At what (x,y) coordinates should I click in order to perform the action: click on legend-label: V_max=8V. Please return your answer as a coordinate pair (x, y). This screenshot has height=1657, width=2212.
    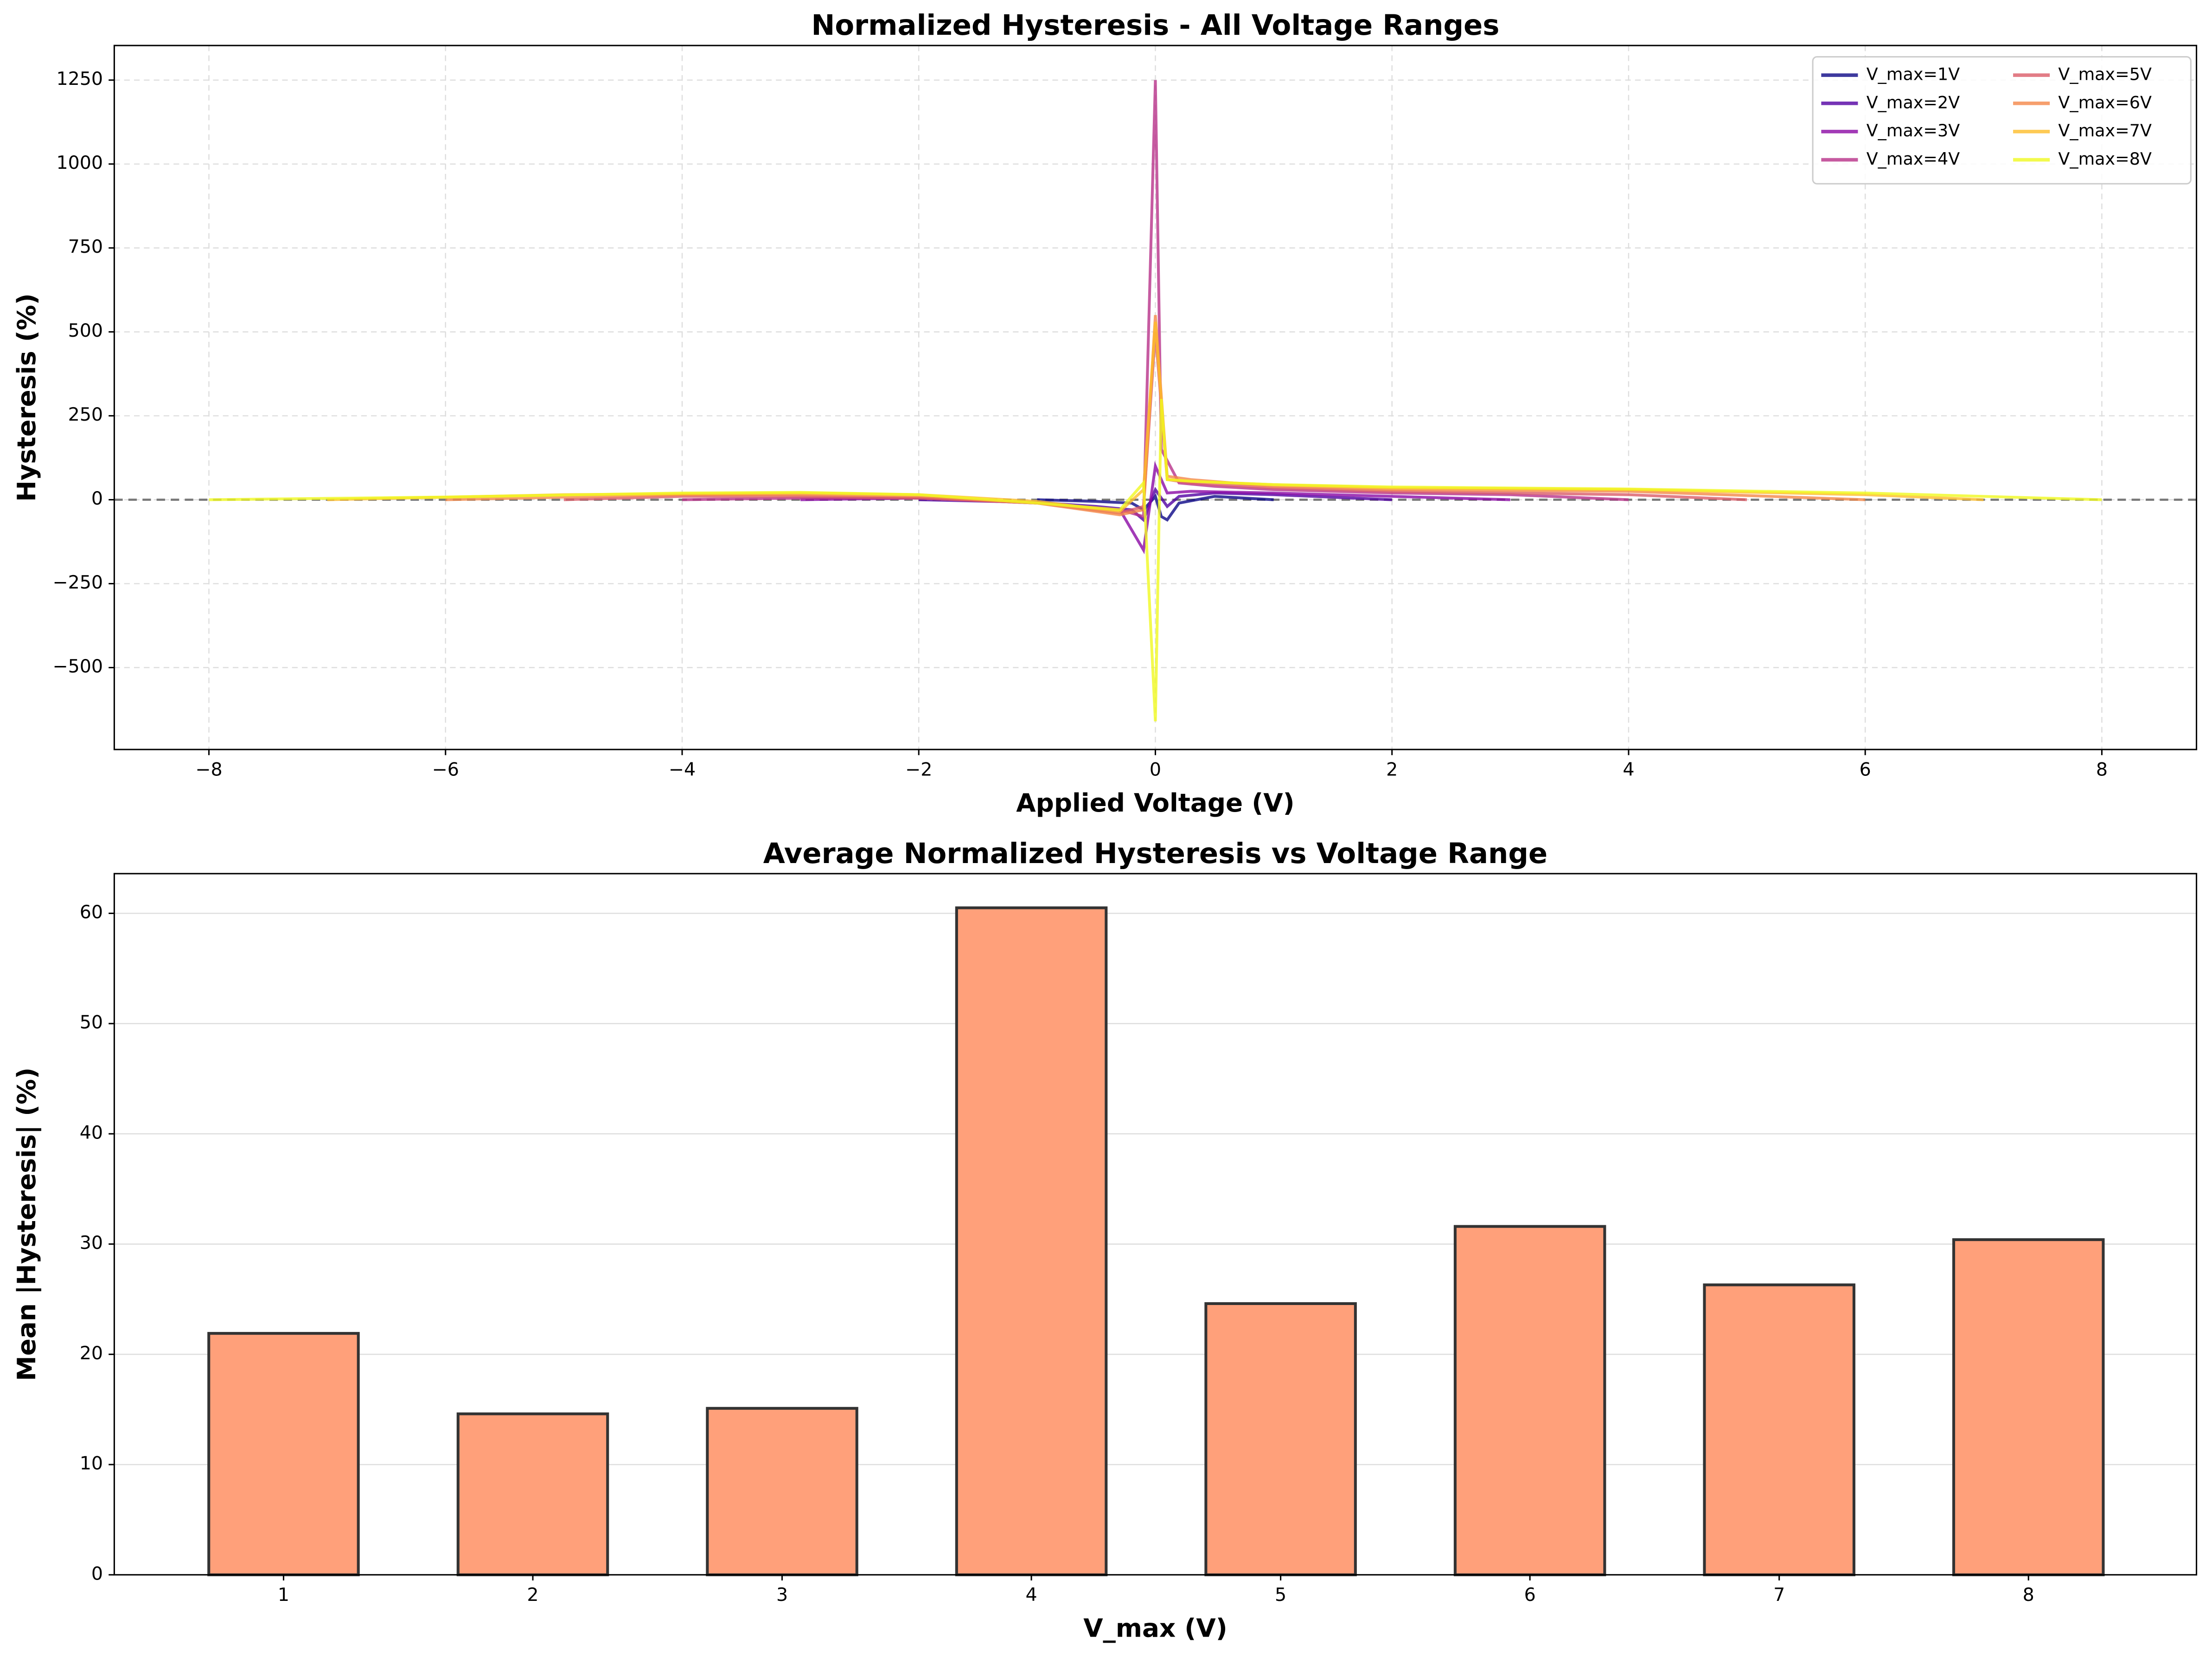
    Looking at the image, I should click on (2105, 159).